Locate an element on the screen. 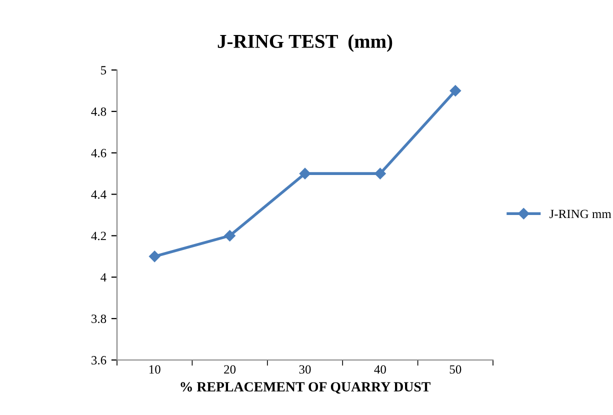 The width and height of the screenshot is (613, 415). x-axis-title: % REPLACEMENT OF QUARRY DUST is located at coordinates (305, 388).